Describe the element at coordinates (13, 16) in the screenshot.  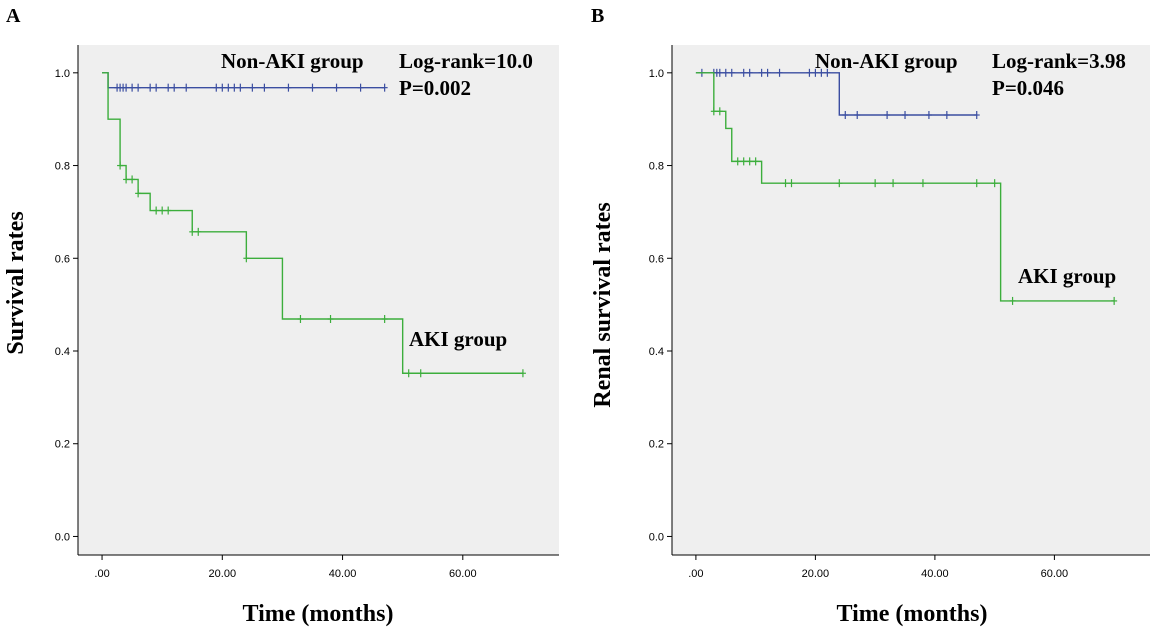
I see `panel-a-label: A` at that location.